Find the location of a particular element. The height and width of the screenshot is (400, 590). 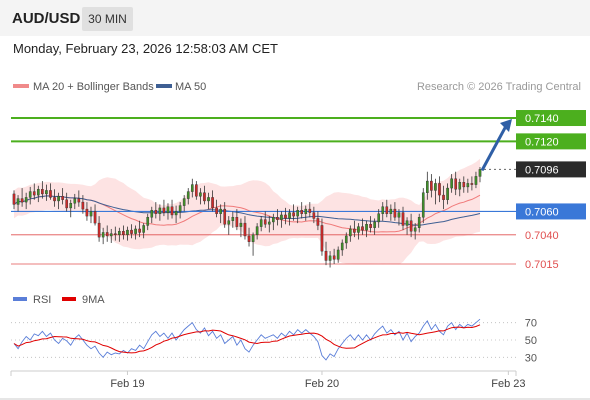

rsi-line is located at coordinates (247, 339).